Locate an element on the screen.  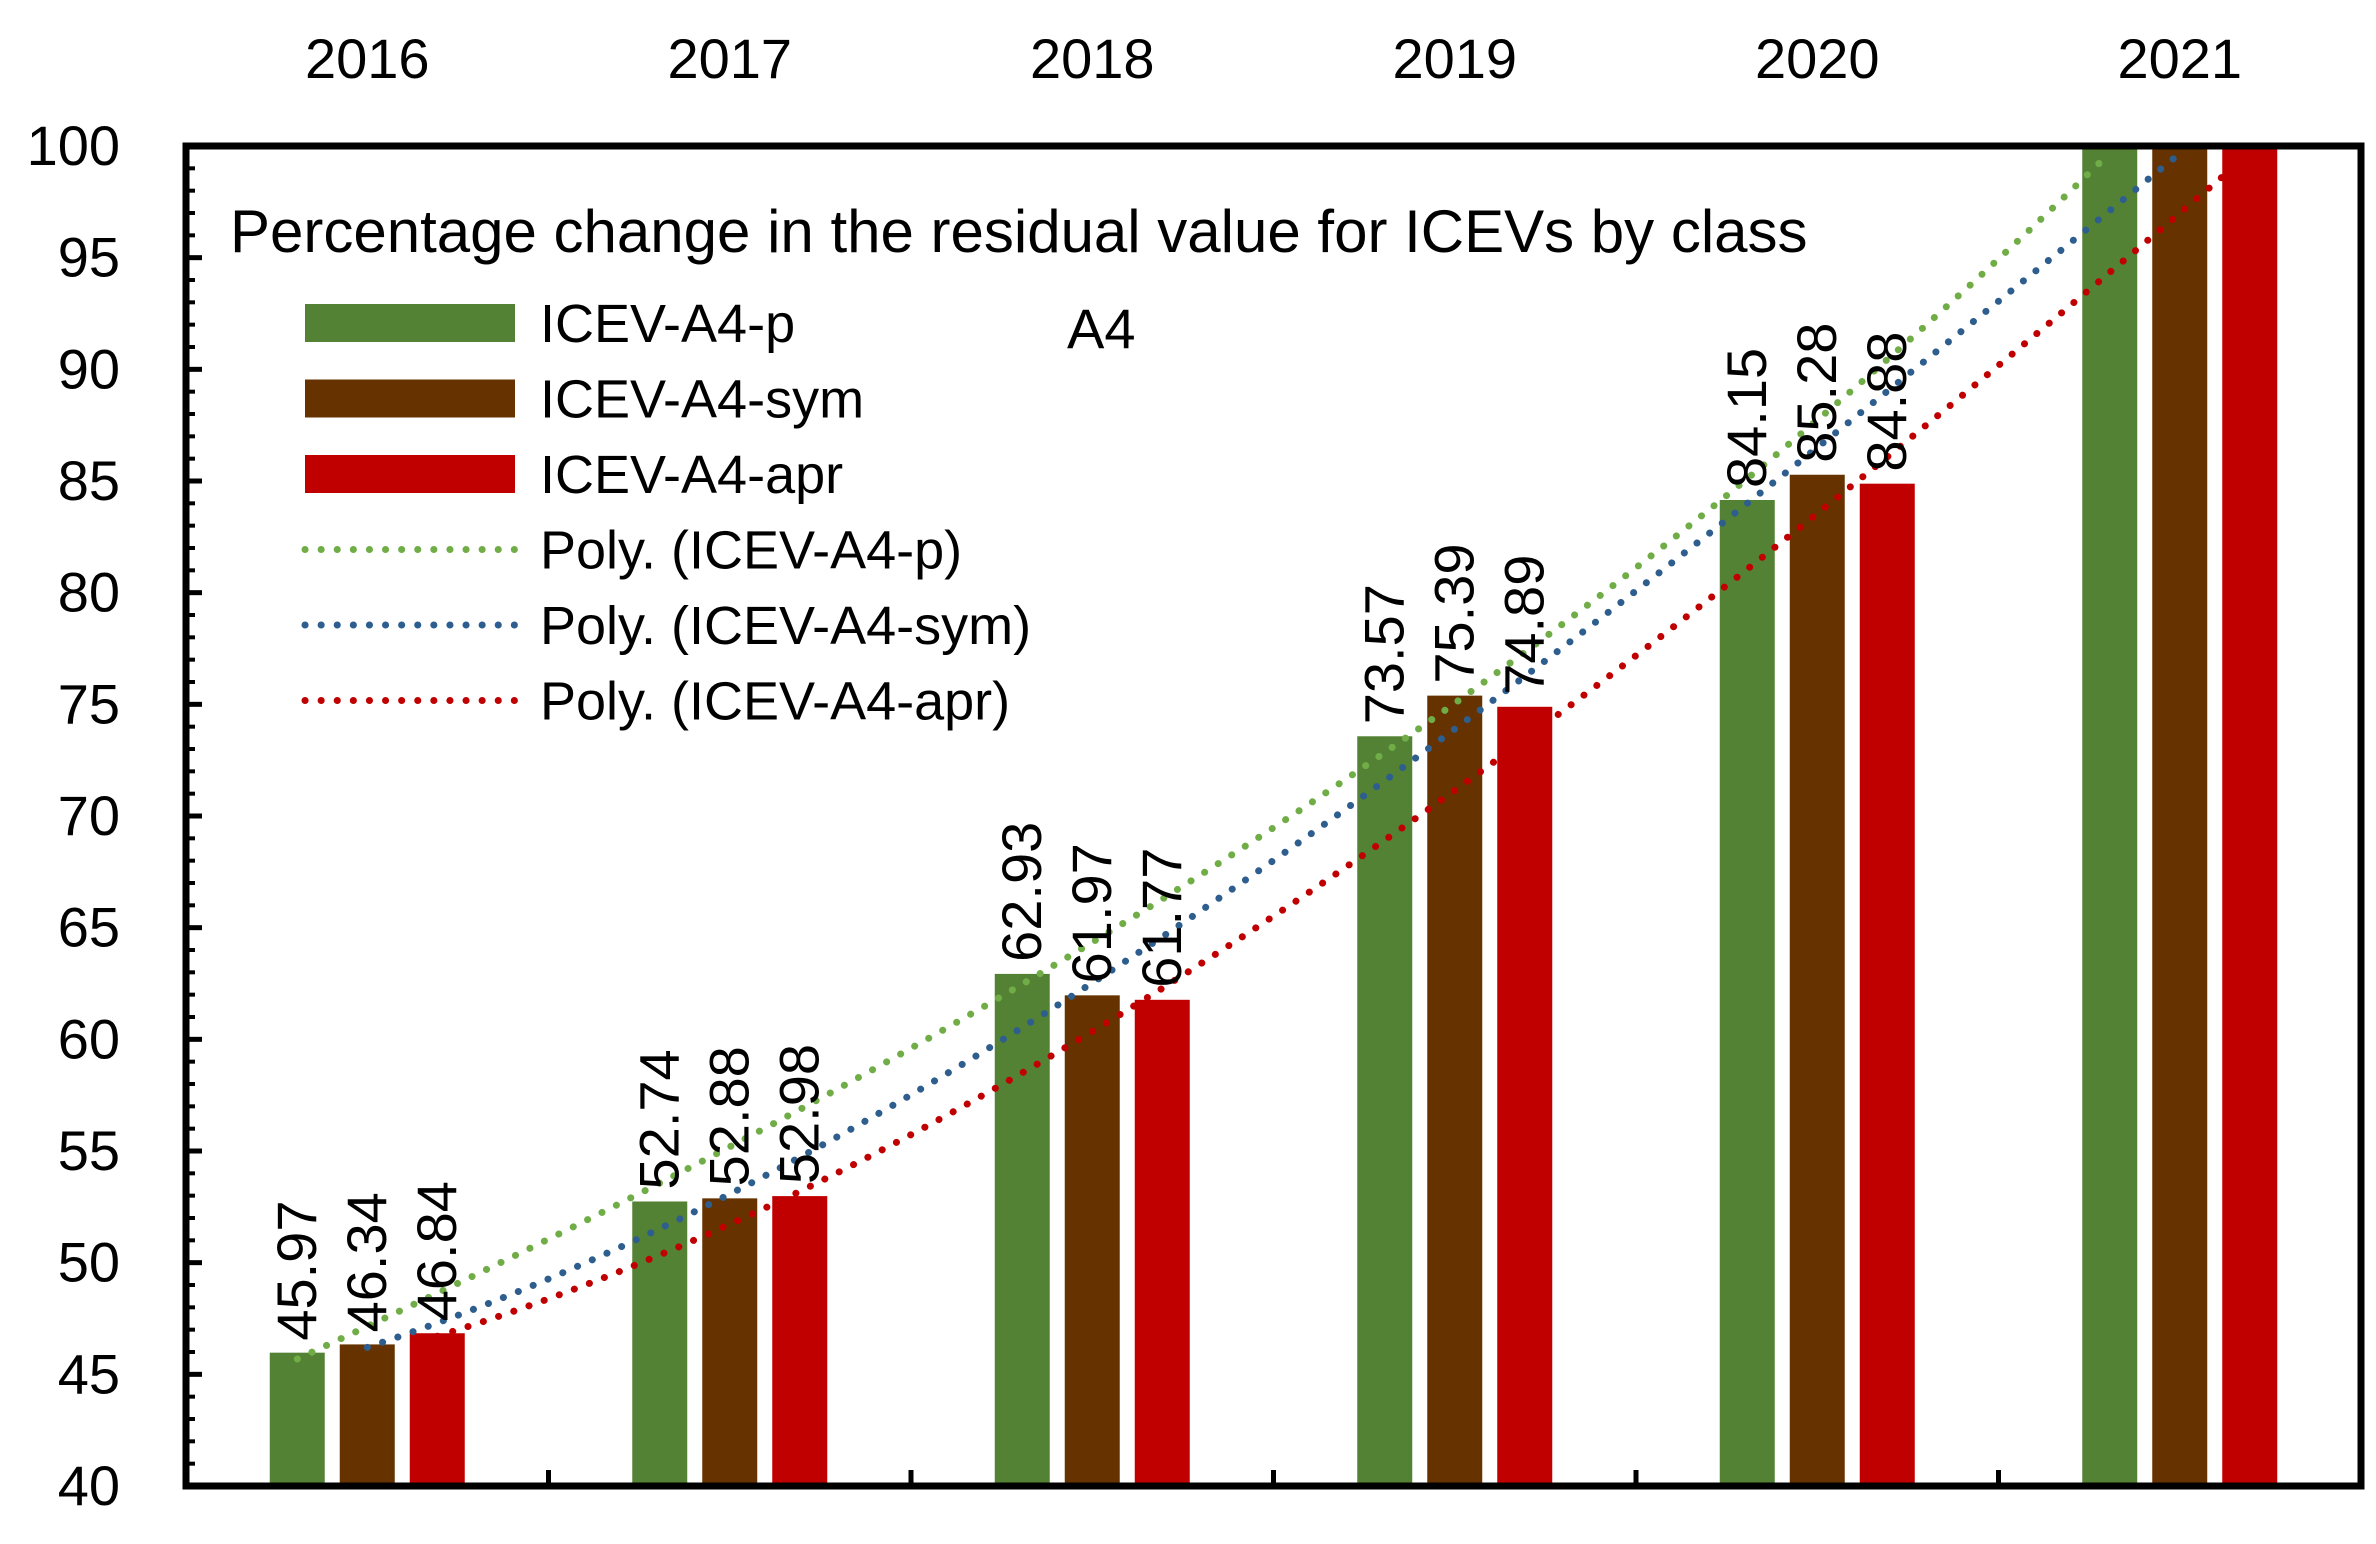
y-tick-label: 80 is located at coordinates (89, 592).